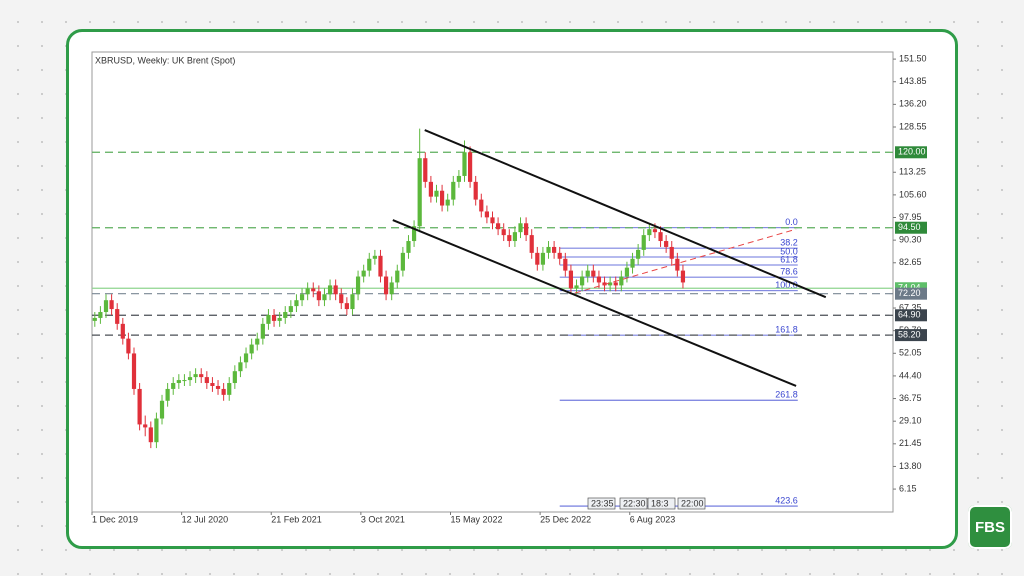 The width and height of the screenshot is (1024, 576). I want to click on x-tick-label: 15 May 2022, so click(476, 519).